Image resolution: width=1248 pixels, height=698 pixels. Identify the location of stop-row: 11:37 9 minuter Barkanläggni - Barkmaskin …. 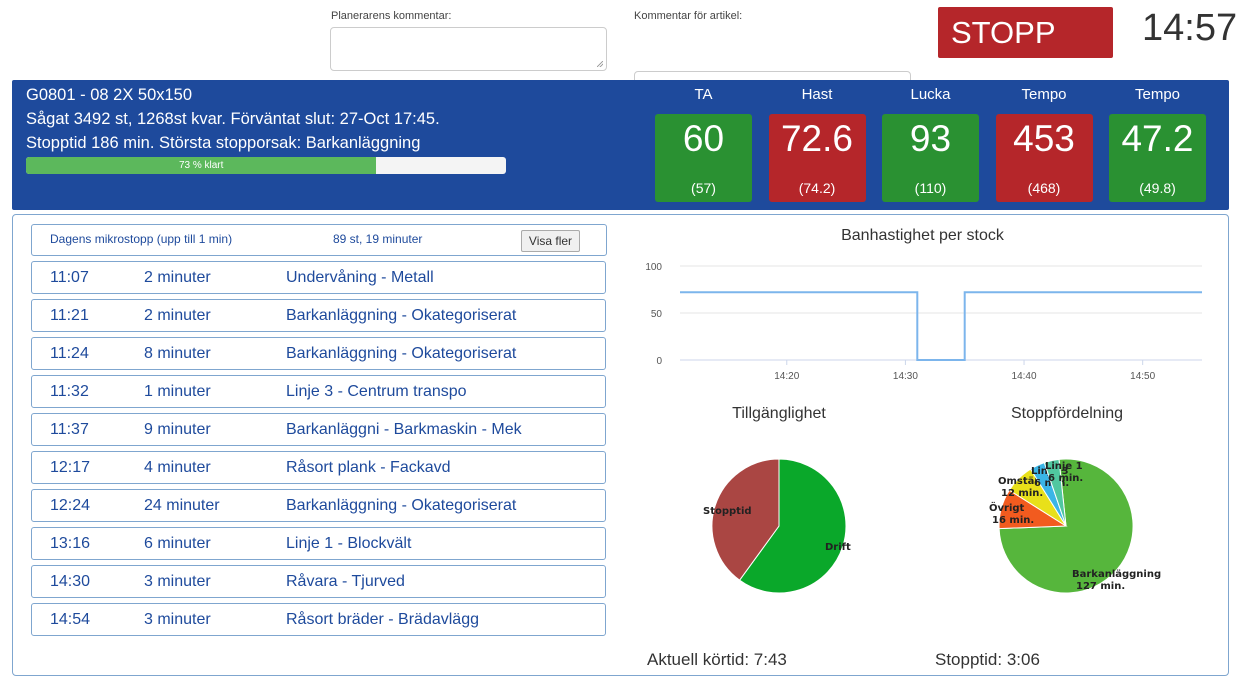
(318, 429).